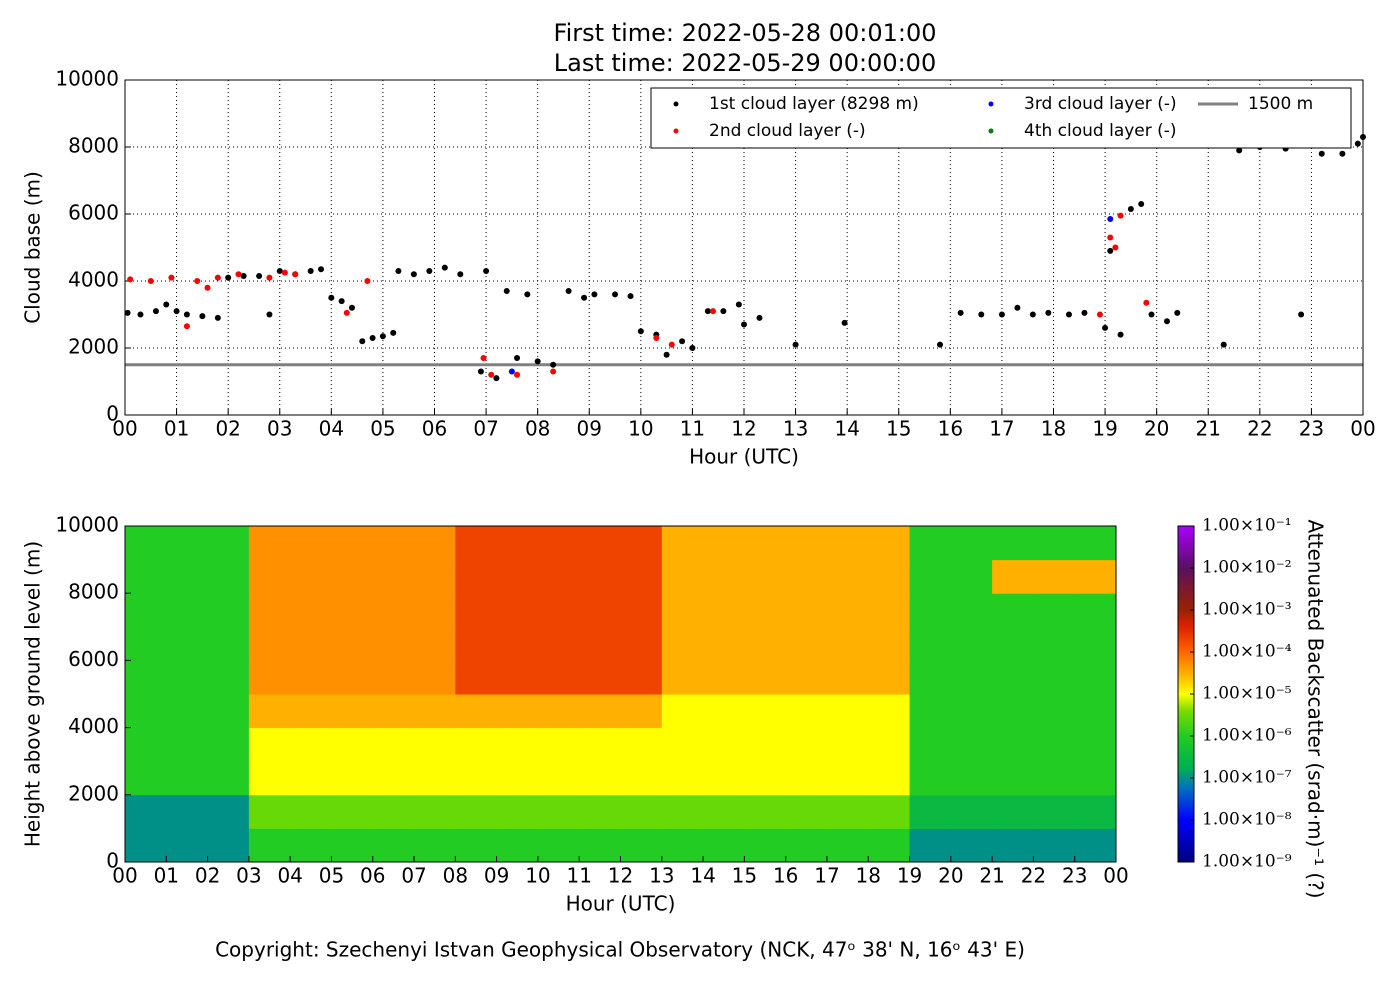 The height and width of the screenshot is (1000, 1400). What do you see at coordinates (1247, 778) in the screenshot?
I see `colorbar-tick-label: 1.00×10⁻⁷` at bounding box center [1247, 778].